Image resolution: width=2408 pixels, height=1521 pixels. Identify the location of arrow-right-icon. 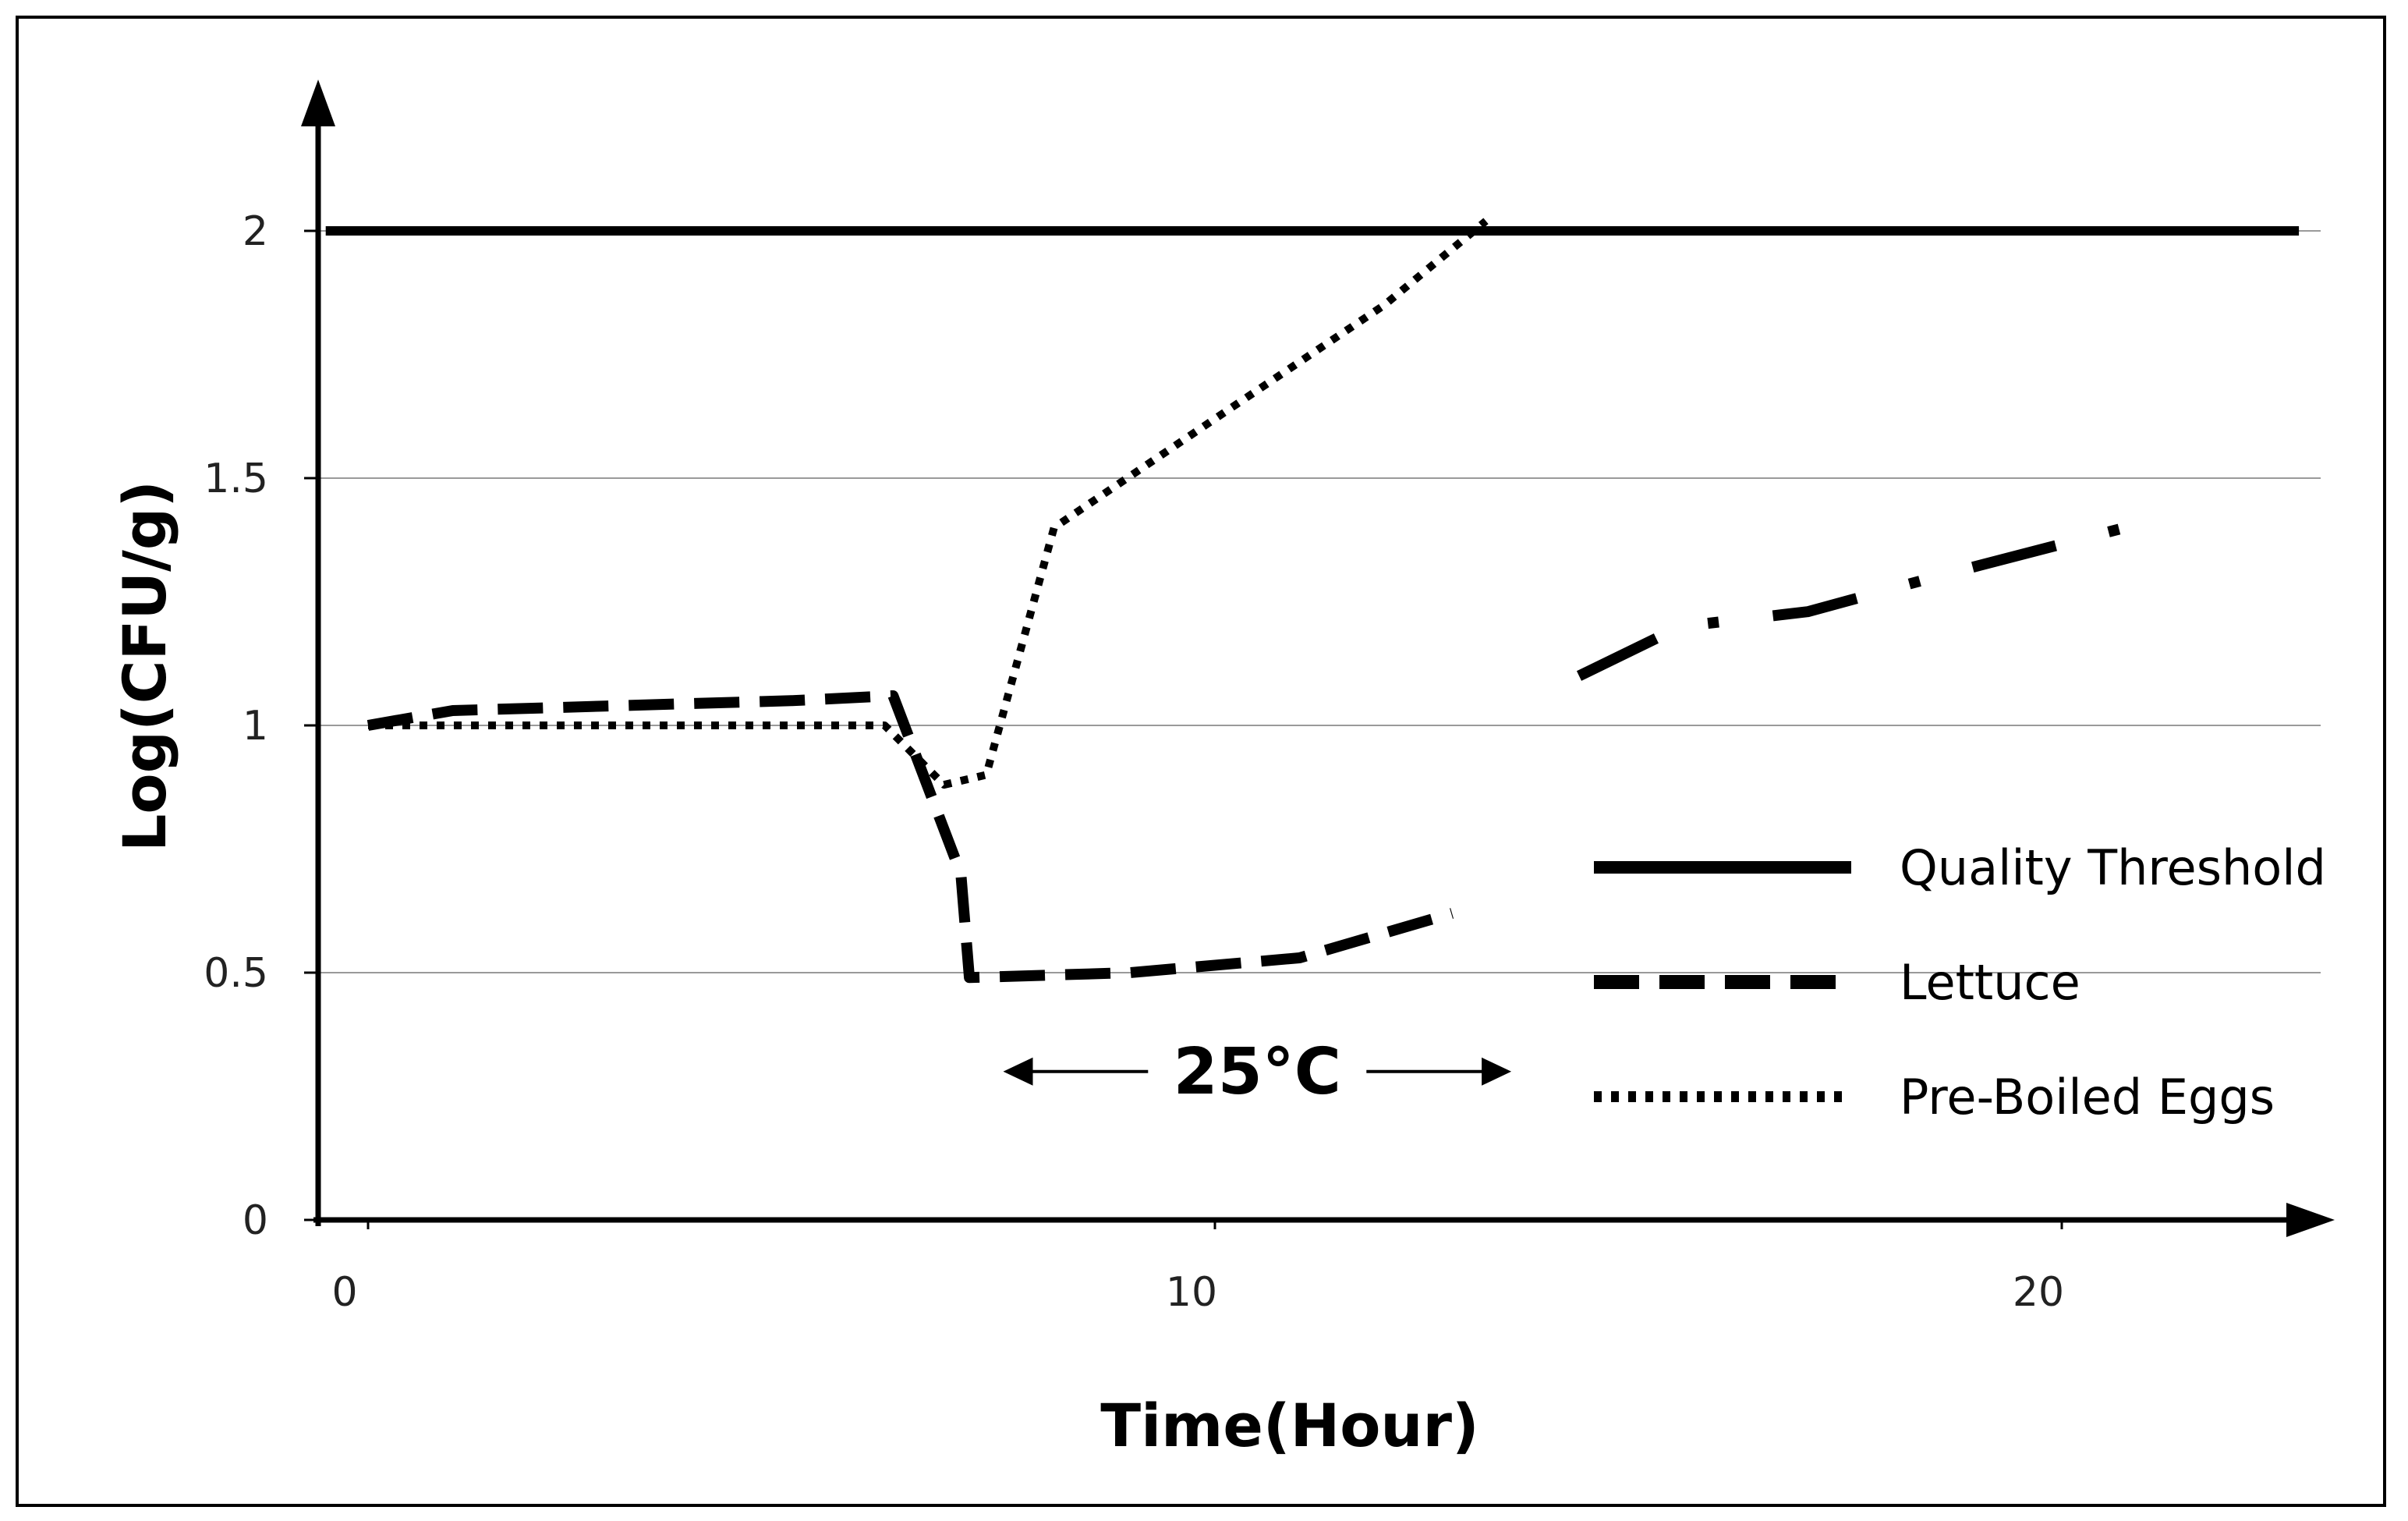
(1497, 1071).